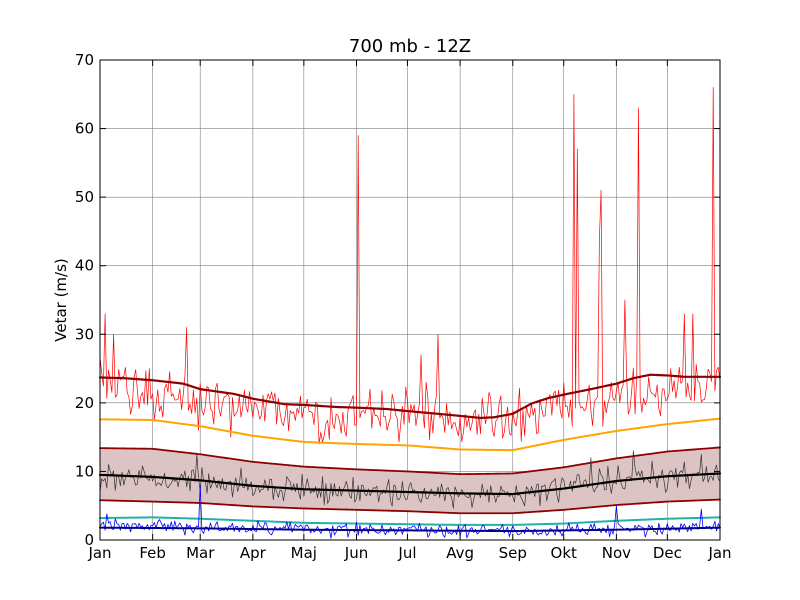 The height and width of the screenshot is (600, 800). What do you see at coordinates (84, 60) in the screenshot?
I see `y-tick-label: 70` at bounding box center [84, 60].